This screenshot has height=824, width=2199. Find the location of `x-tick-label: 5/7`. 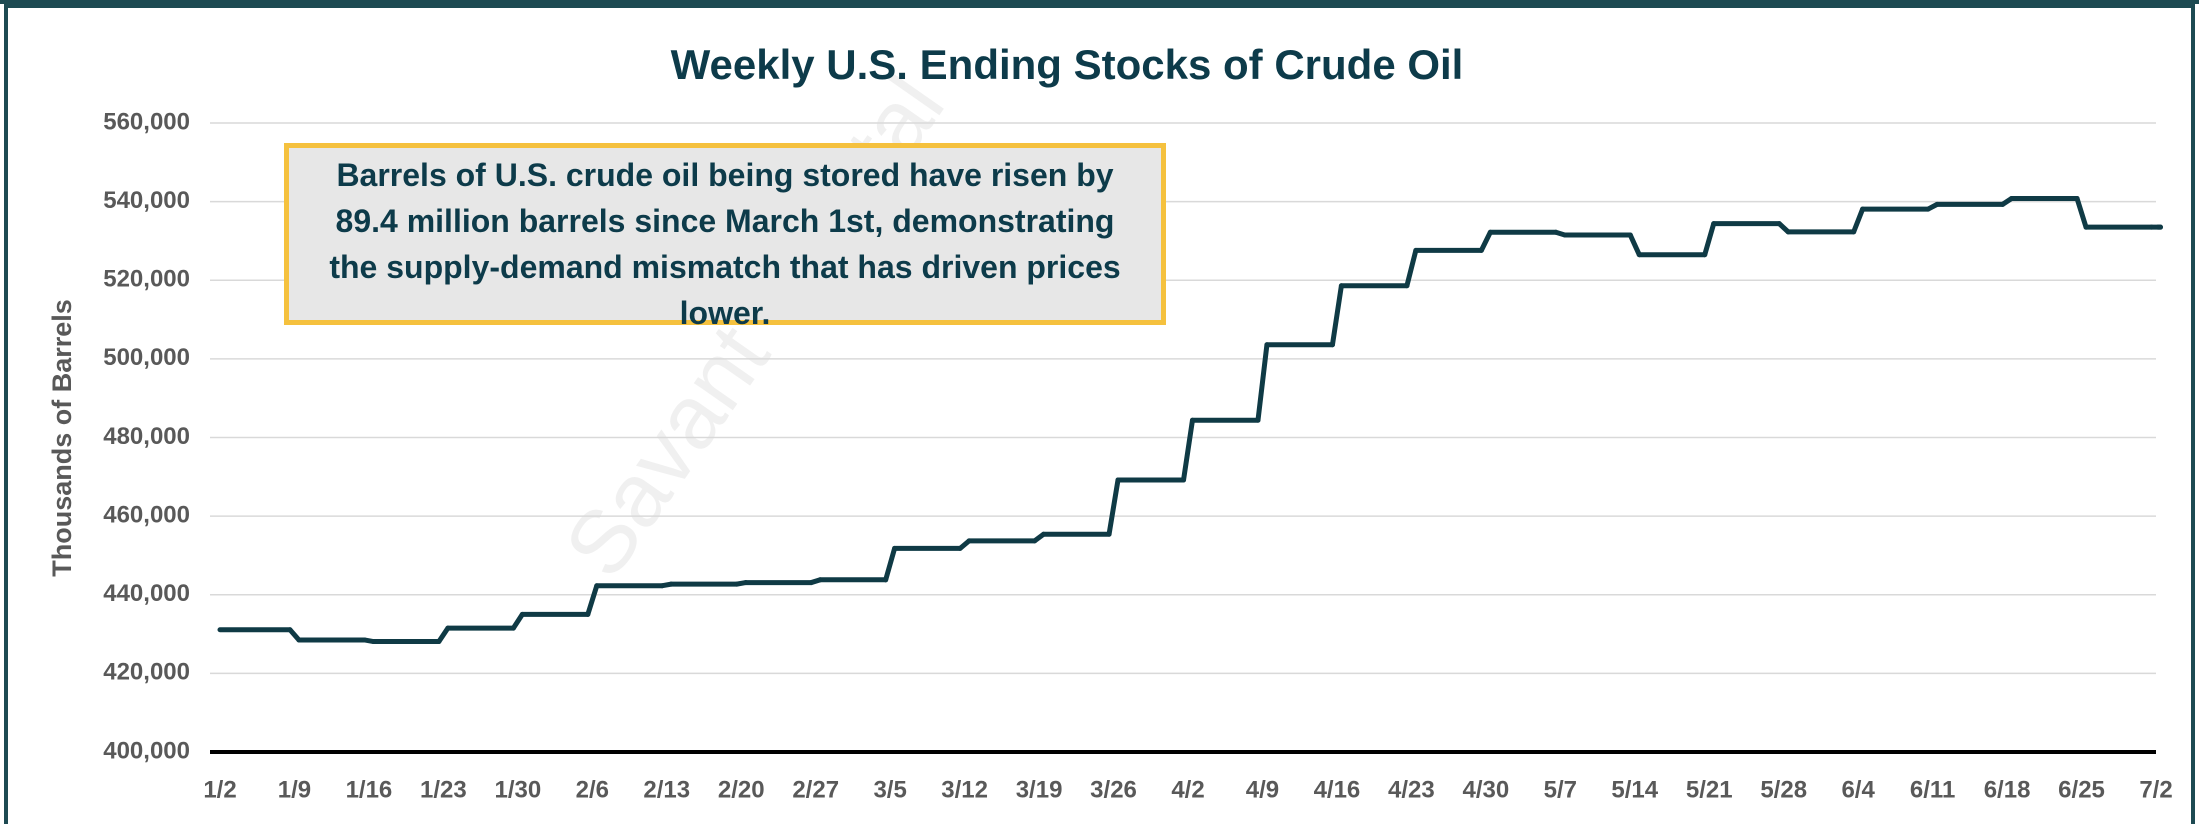

x-tick-label: 5/7 is located at coordinates (1560, 789).